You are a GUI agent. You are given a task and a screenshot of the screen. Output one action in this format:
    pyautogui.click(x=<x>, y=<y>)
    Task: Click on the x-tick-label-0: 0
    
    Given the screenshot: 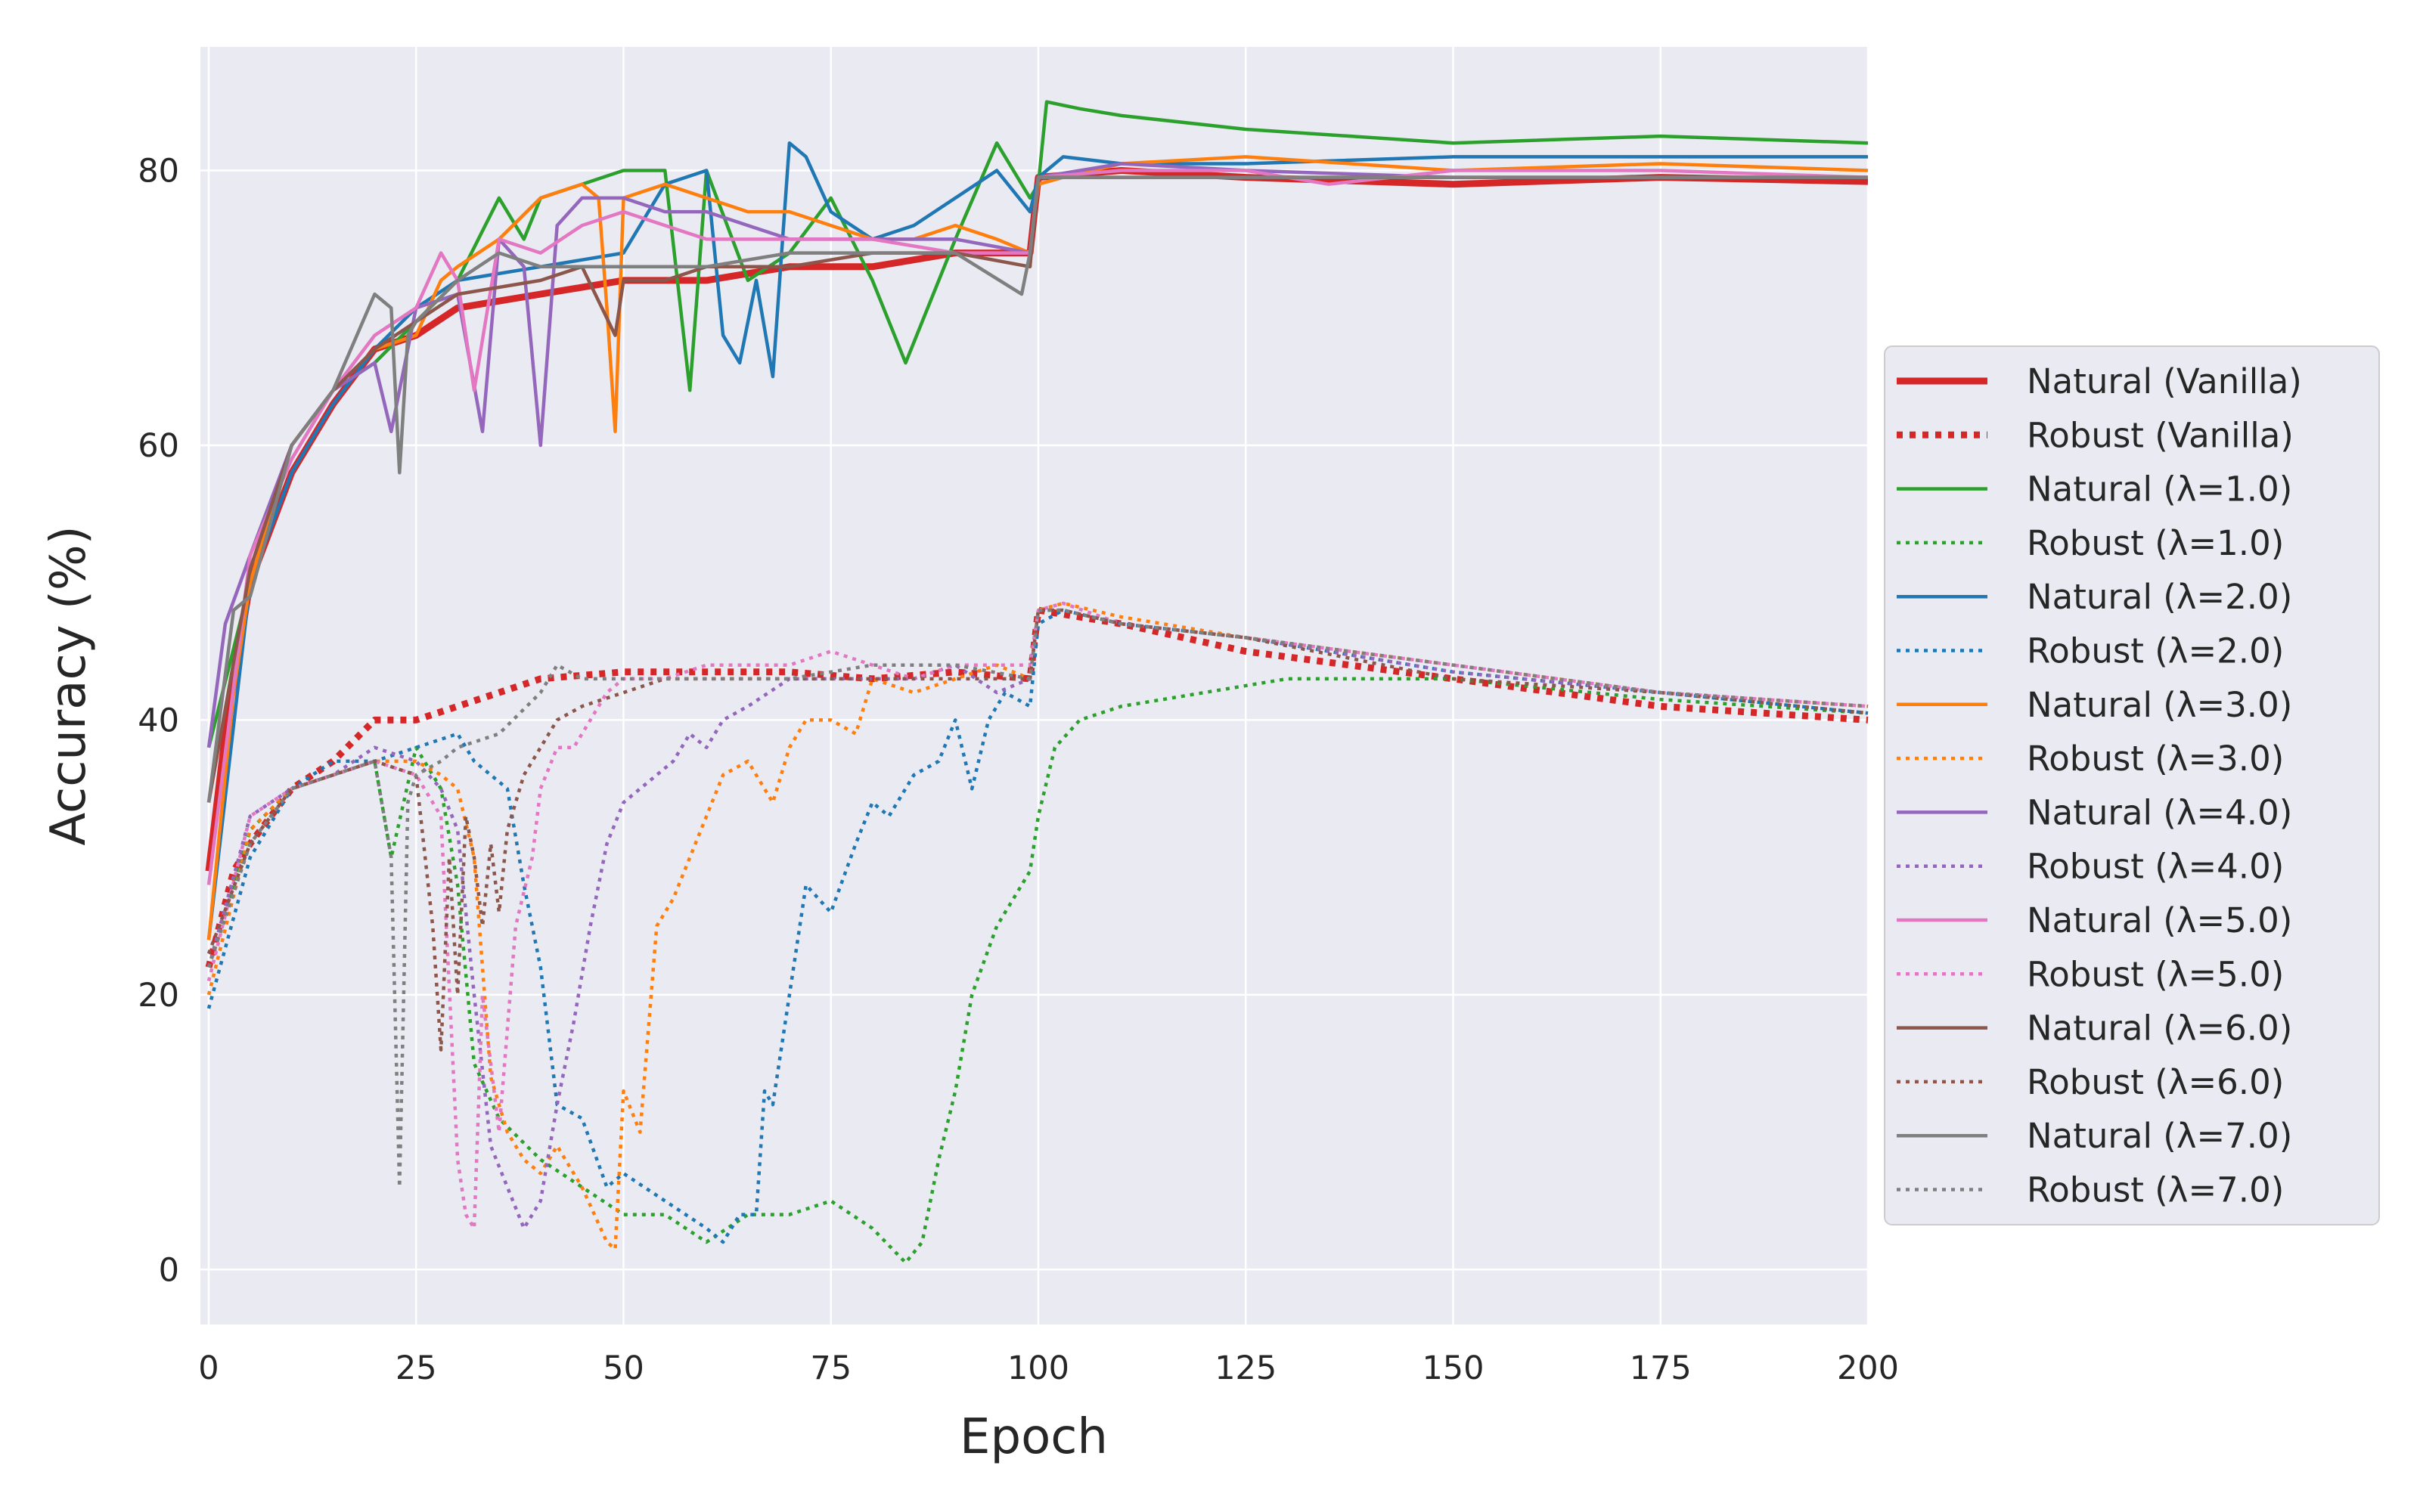 What is the action you would take?
    pyautogui.click(x=208, y=1368)
    